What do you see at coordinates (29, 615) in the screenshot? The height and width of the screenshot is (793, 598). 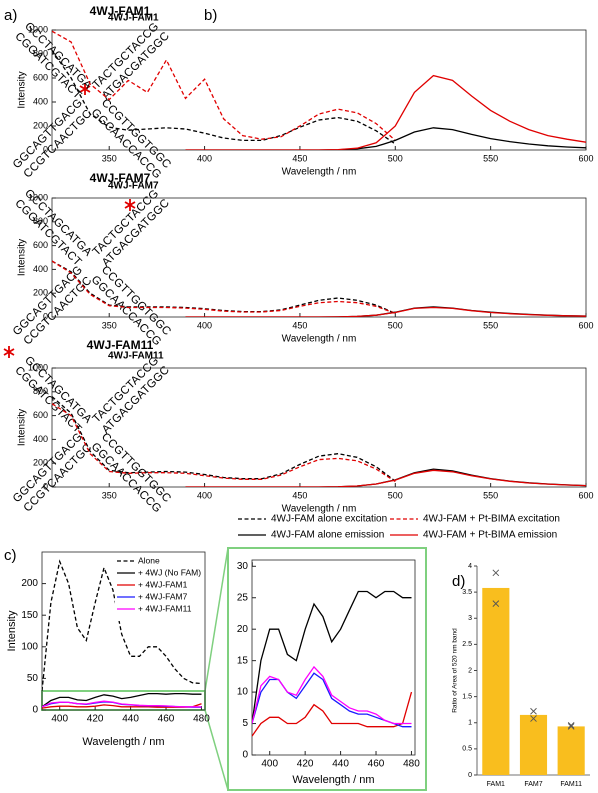 I see `y-tick-label: 150` at bounding box center [29, 615].